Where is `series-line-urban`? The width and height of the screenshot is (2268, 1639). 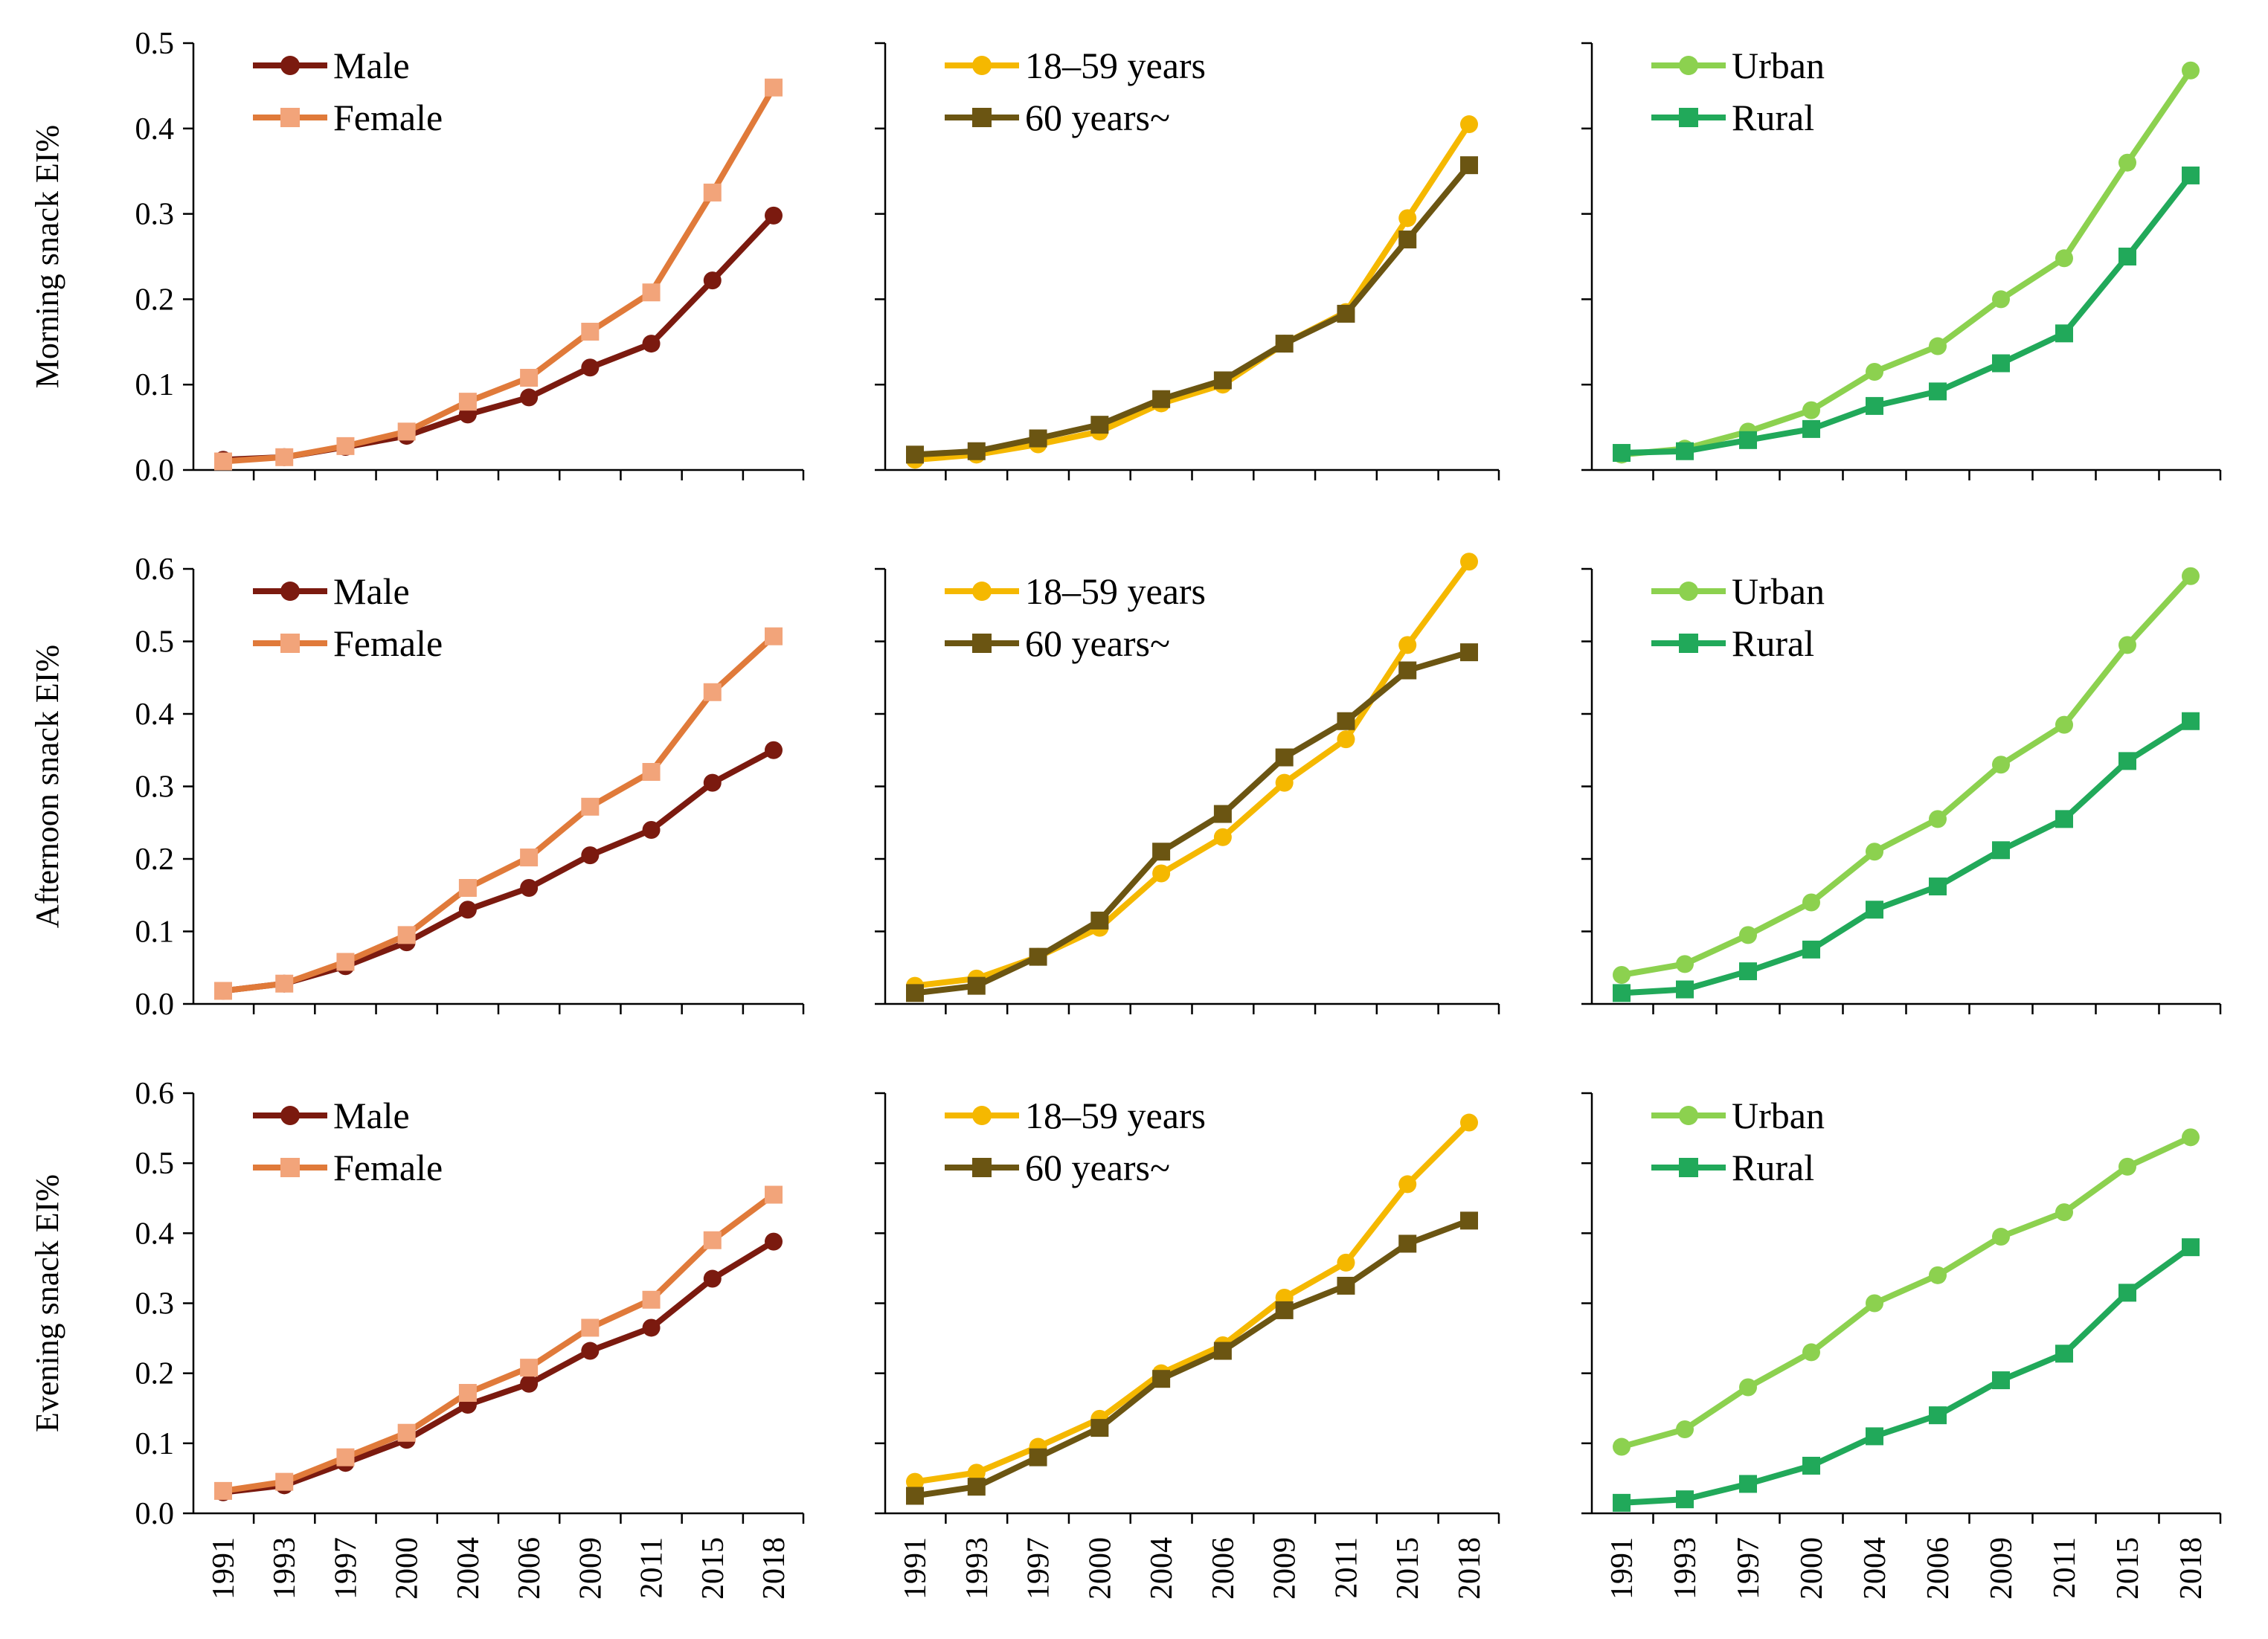 series-line-urban is located at coordinates (1906, 775).